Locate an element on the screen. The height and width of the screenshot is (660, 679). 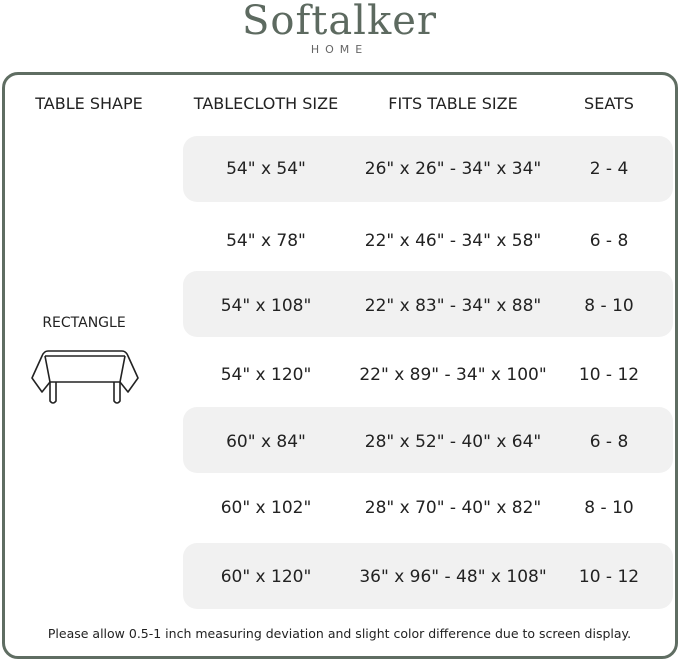
cell-fits: 22" x 46" - 34" x 58" is located at coordinates (453, 241).